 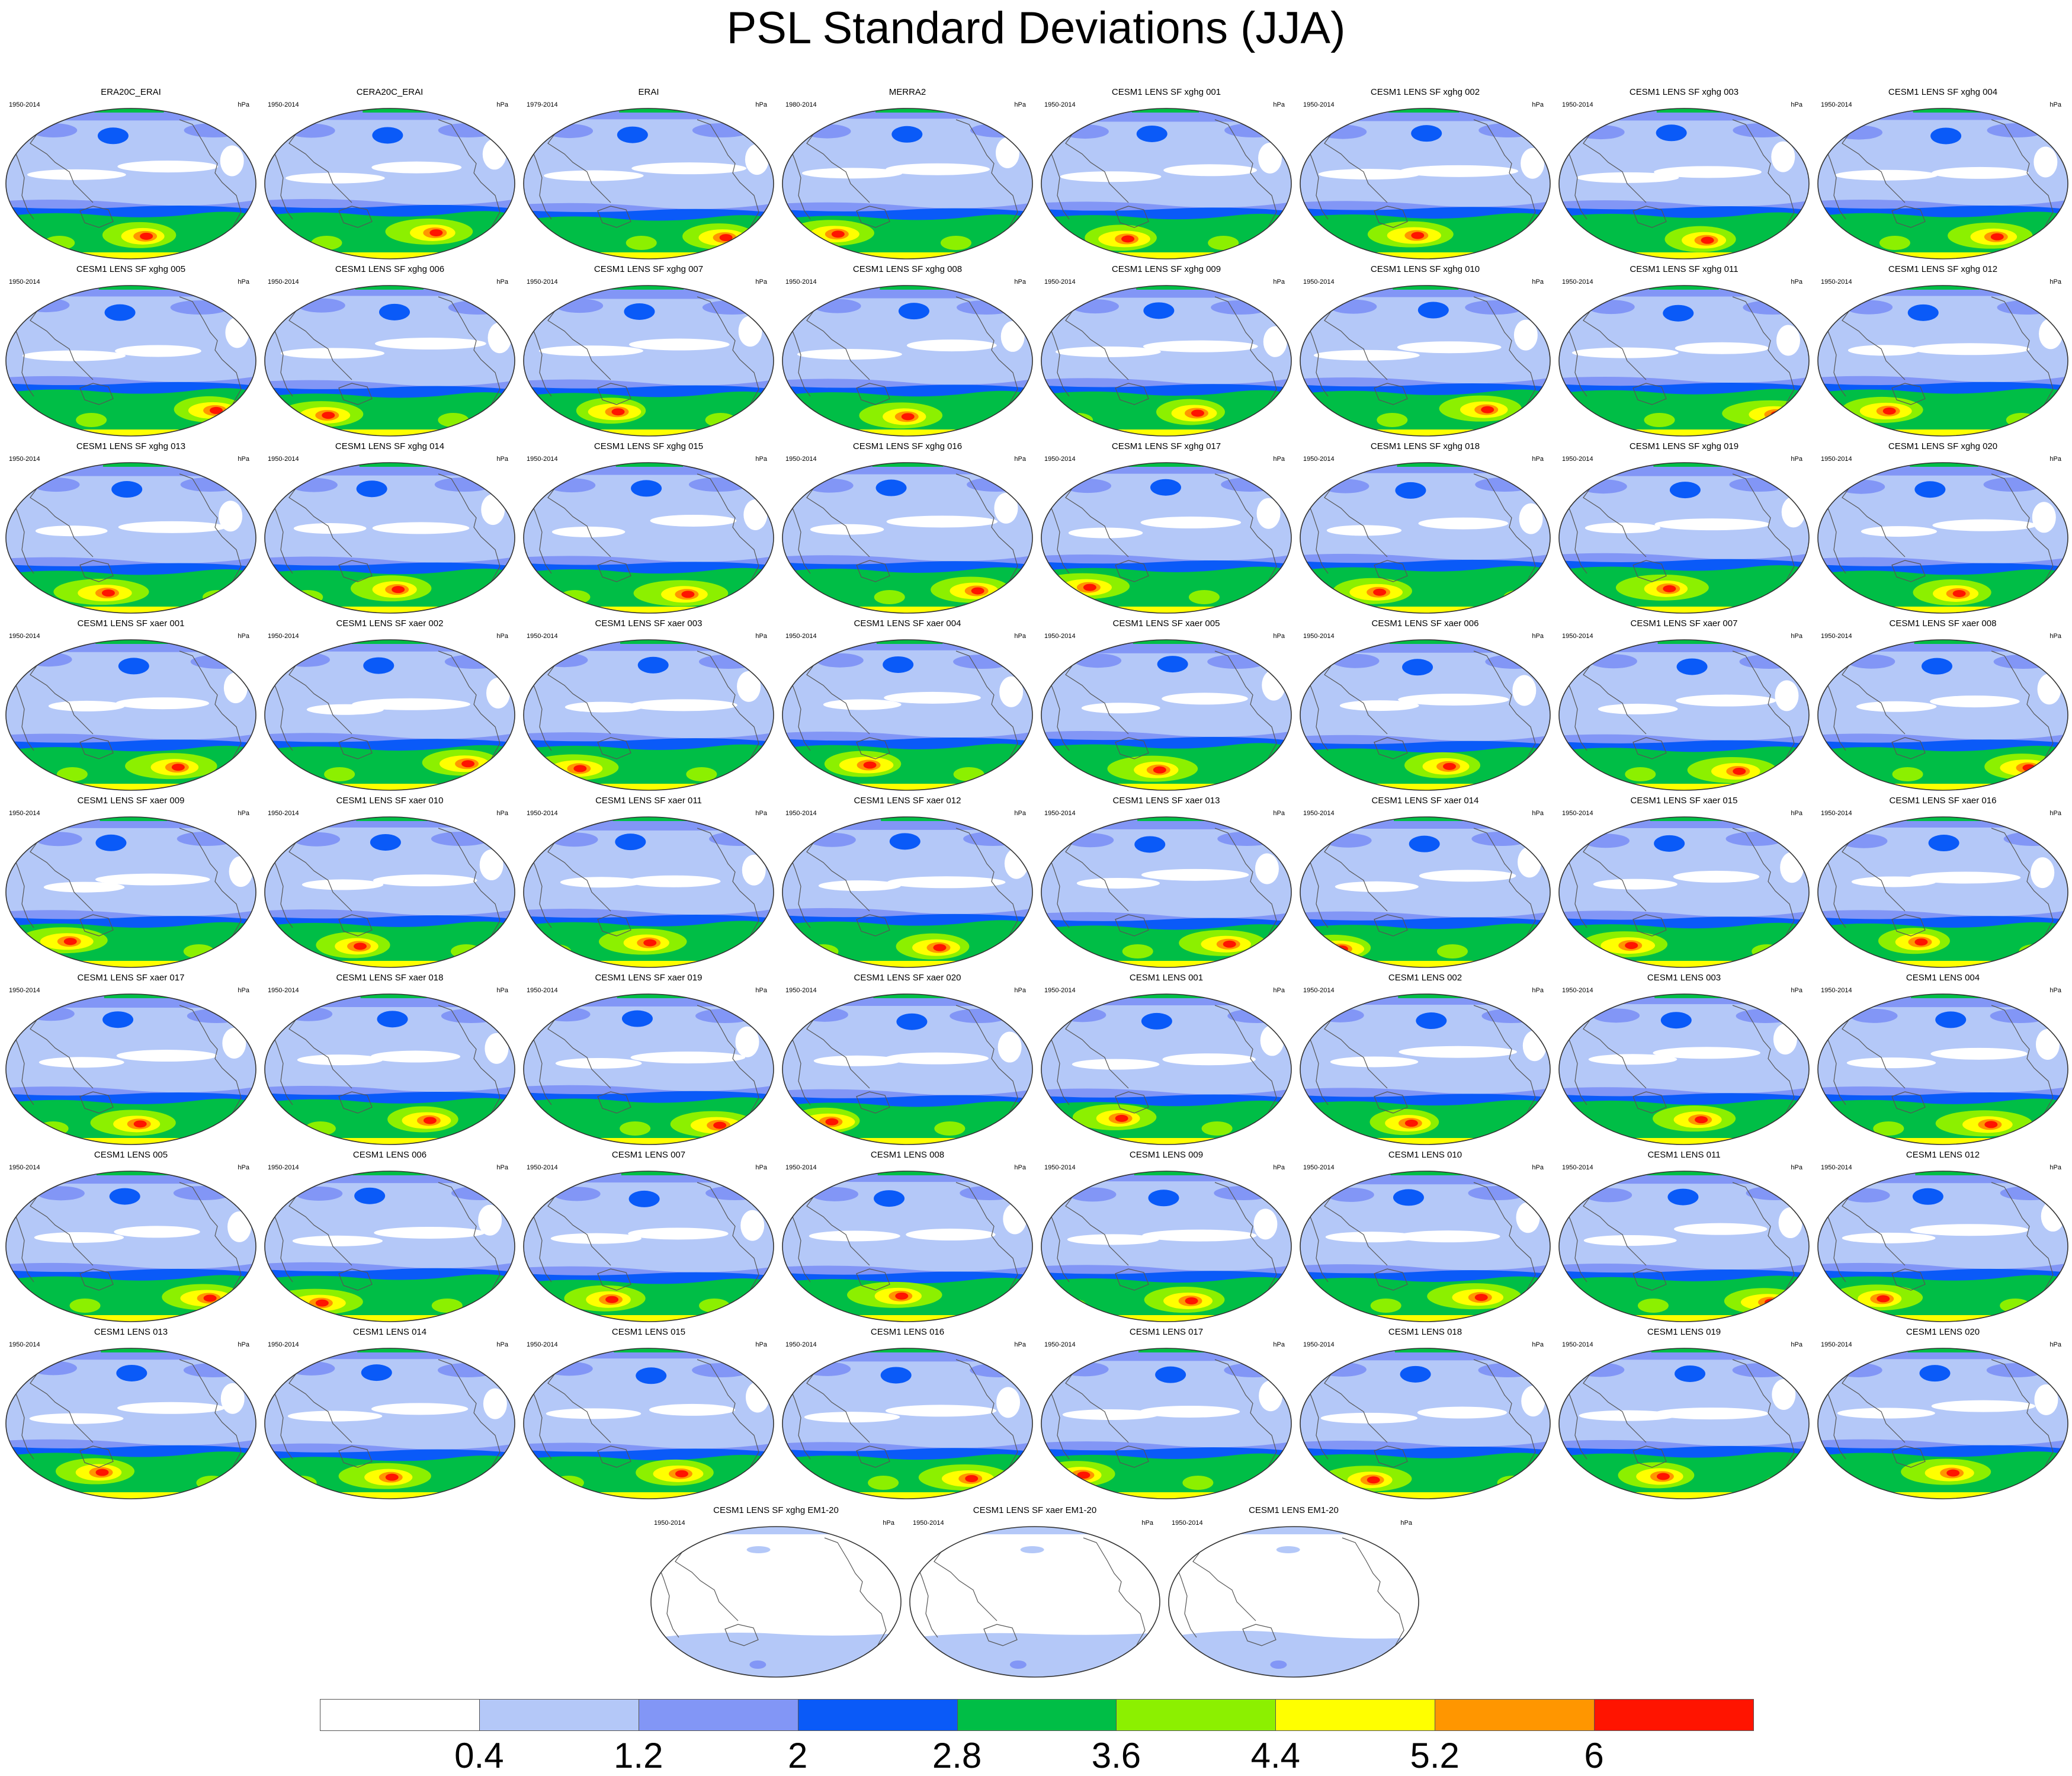 I want to click on map-panel: CESM1 LENS 019 1950-2014 hPa, so click(x=1684, y=1414).